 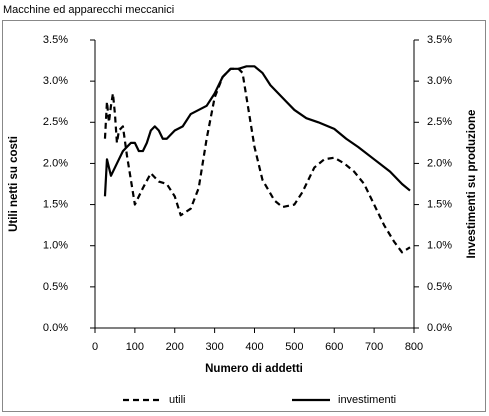 I want to click on legend-label: investimenti, so click(x=367, y=400).